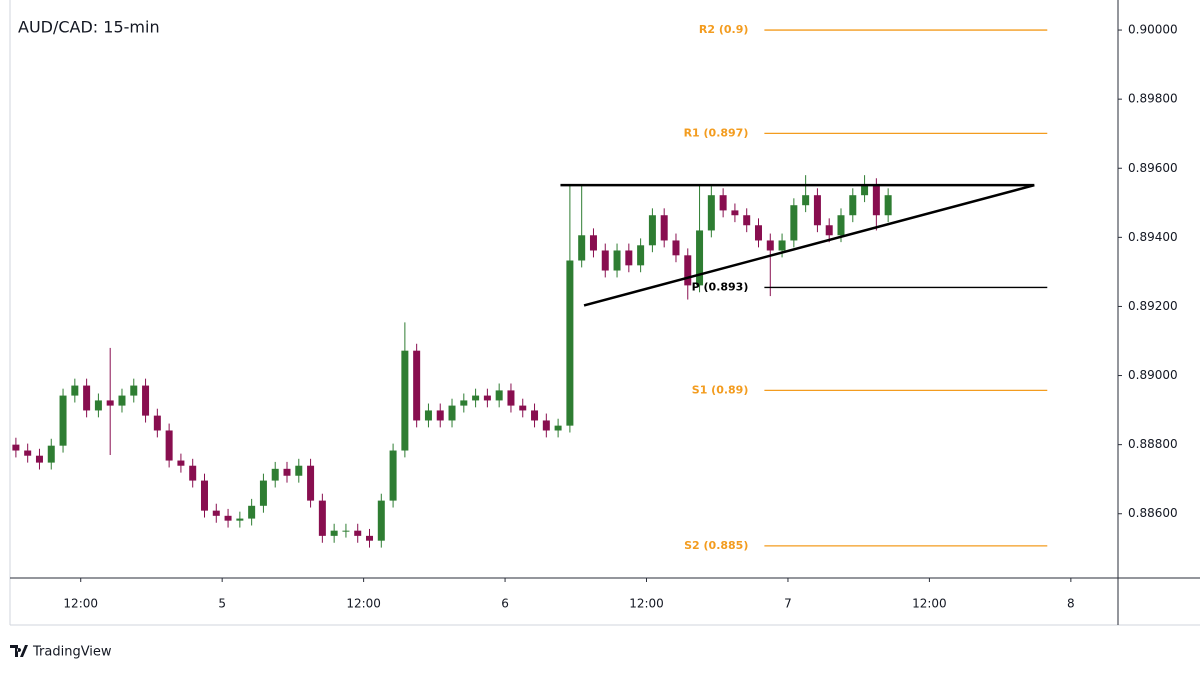  Describe the element at coordinates (1153, 30) in the screenshot. I see `y-tick-label: 0.90000` at that location.